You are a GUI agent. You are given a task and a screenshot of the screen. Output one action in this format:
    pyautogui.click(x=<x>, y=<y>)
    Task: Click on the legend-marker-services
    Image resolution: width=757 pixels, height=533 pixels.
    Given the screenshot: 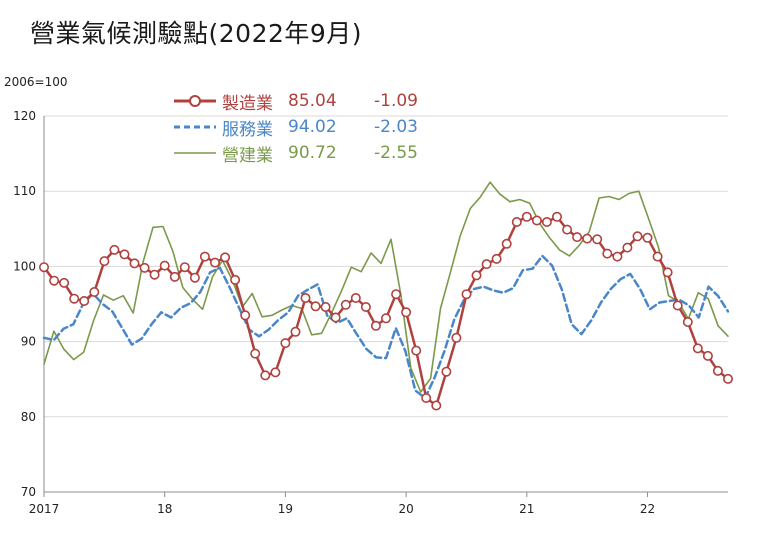 What is the action you would take?
    pyautogui.click(x=195, y=127)
    